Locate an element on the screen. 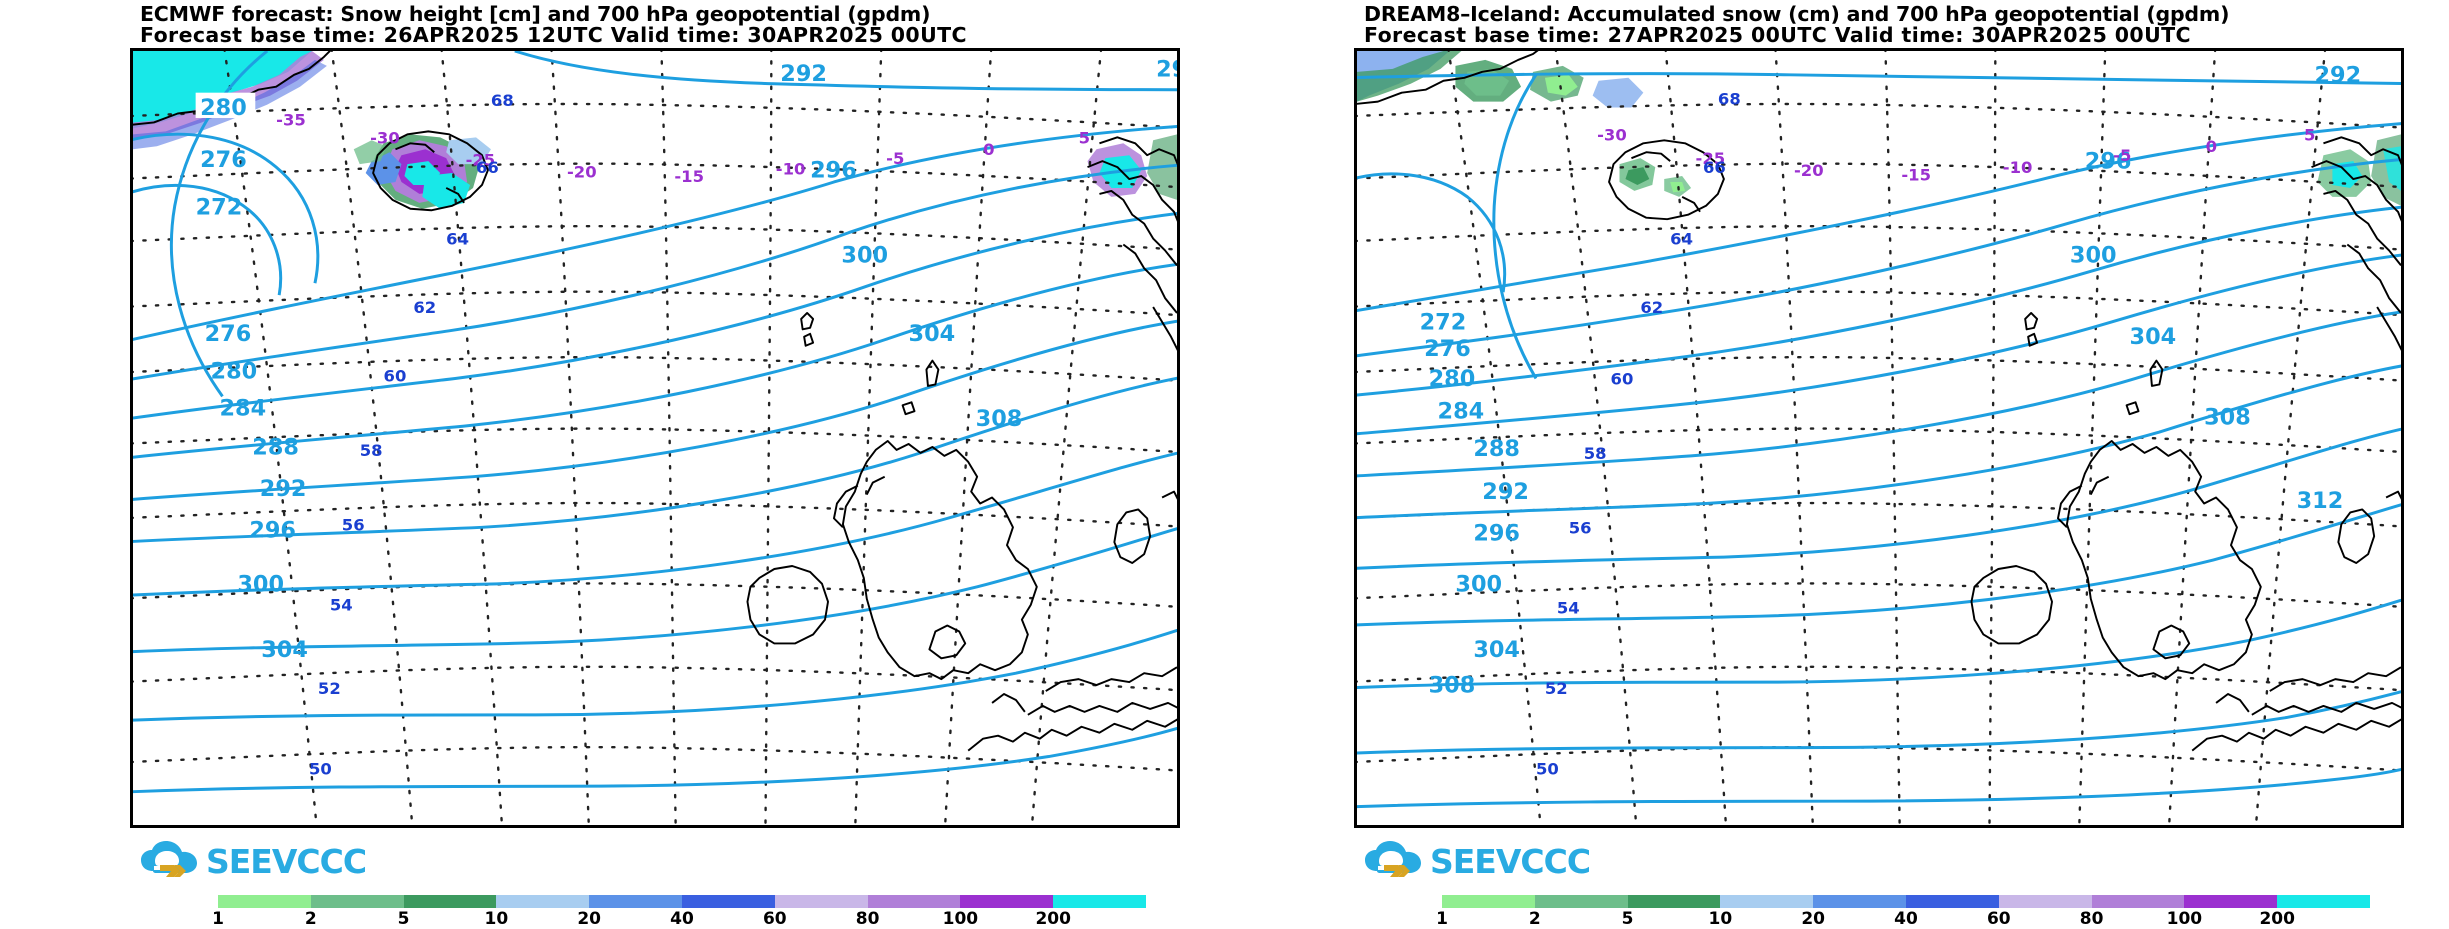  svg-text: 52 is located at coordinates (329, 688).